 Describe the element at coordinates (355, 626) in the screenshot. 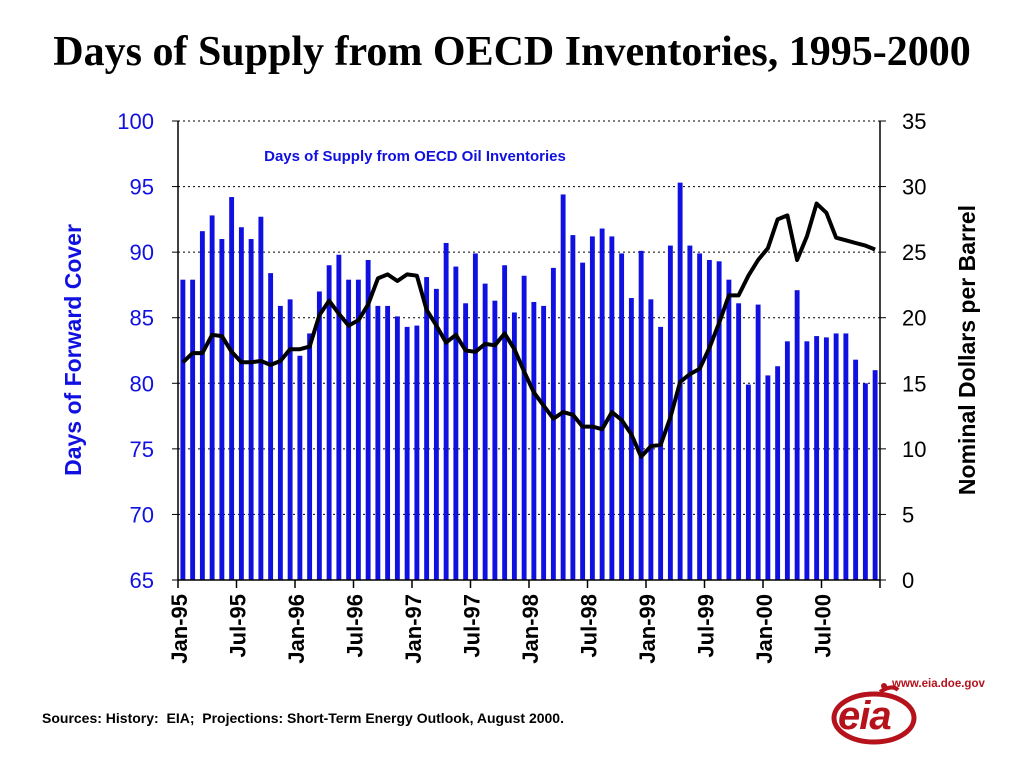

I see `x-tick-label: Jul-96` at that location.